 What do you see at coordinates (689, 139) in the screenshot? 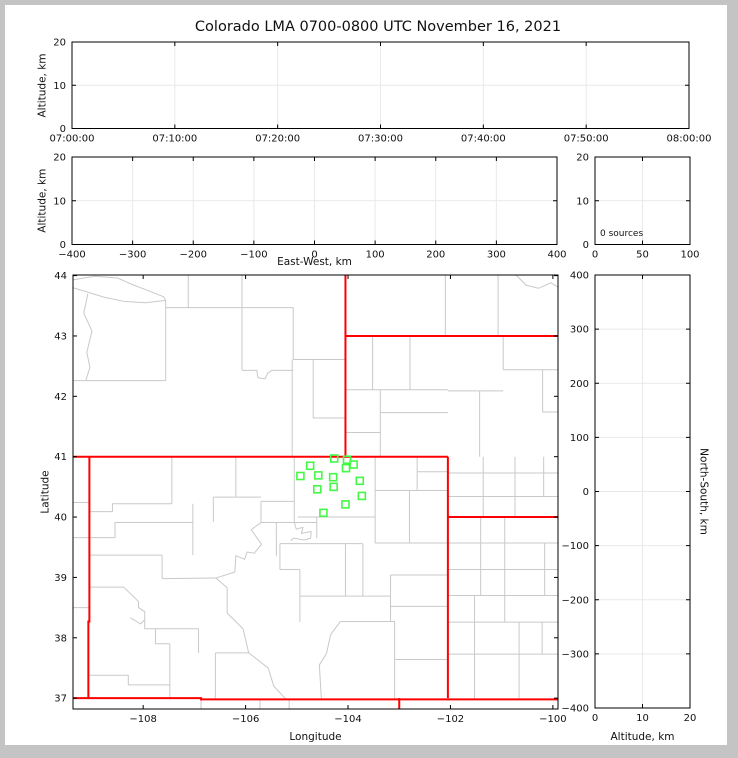
I see `x-tick-label: 08:00:00` at bounding box center [689, 139].